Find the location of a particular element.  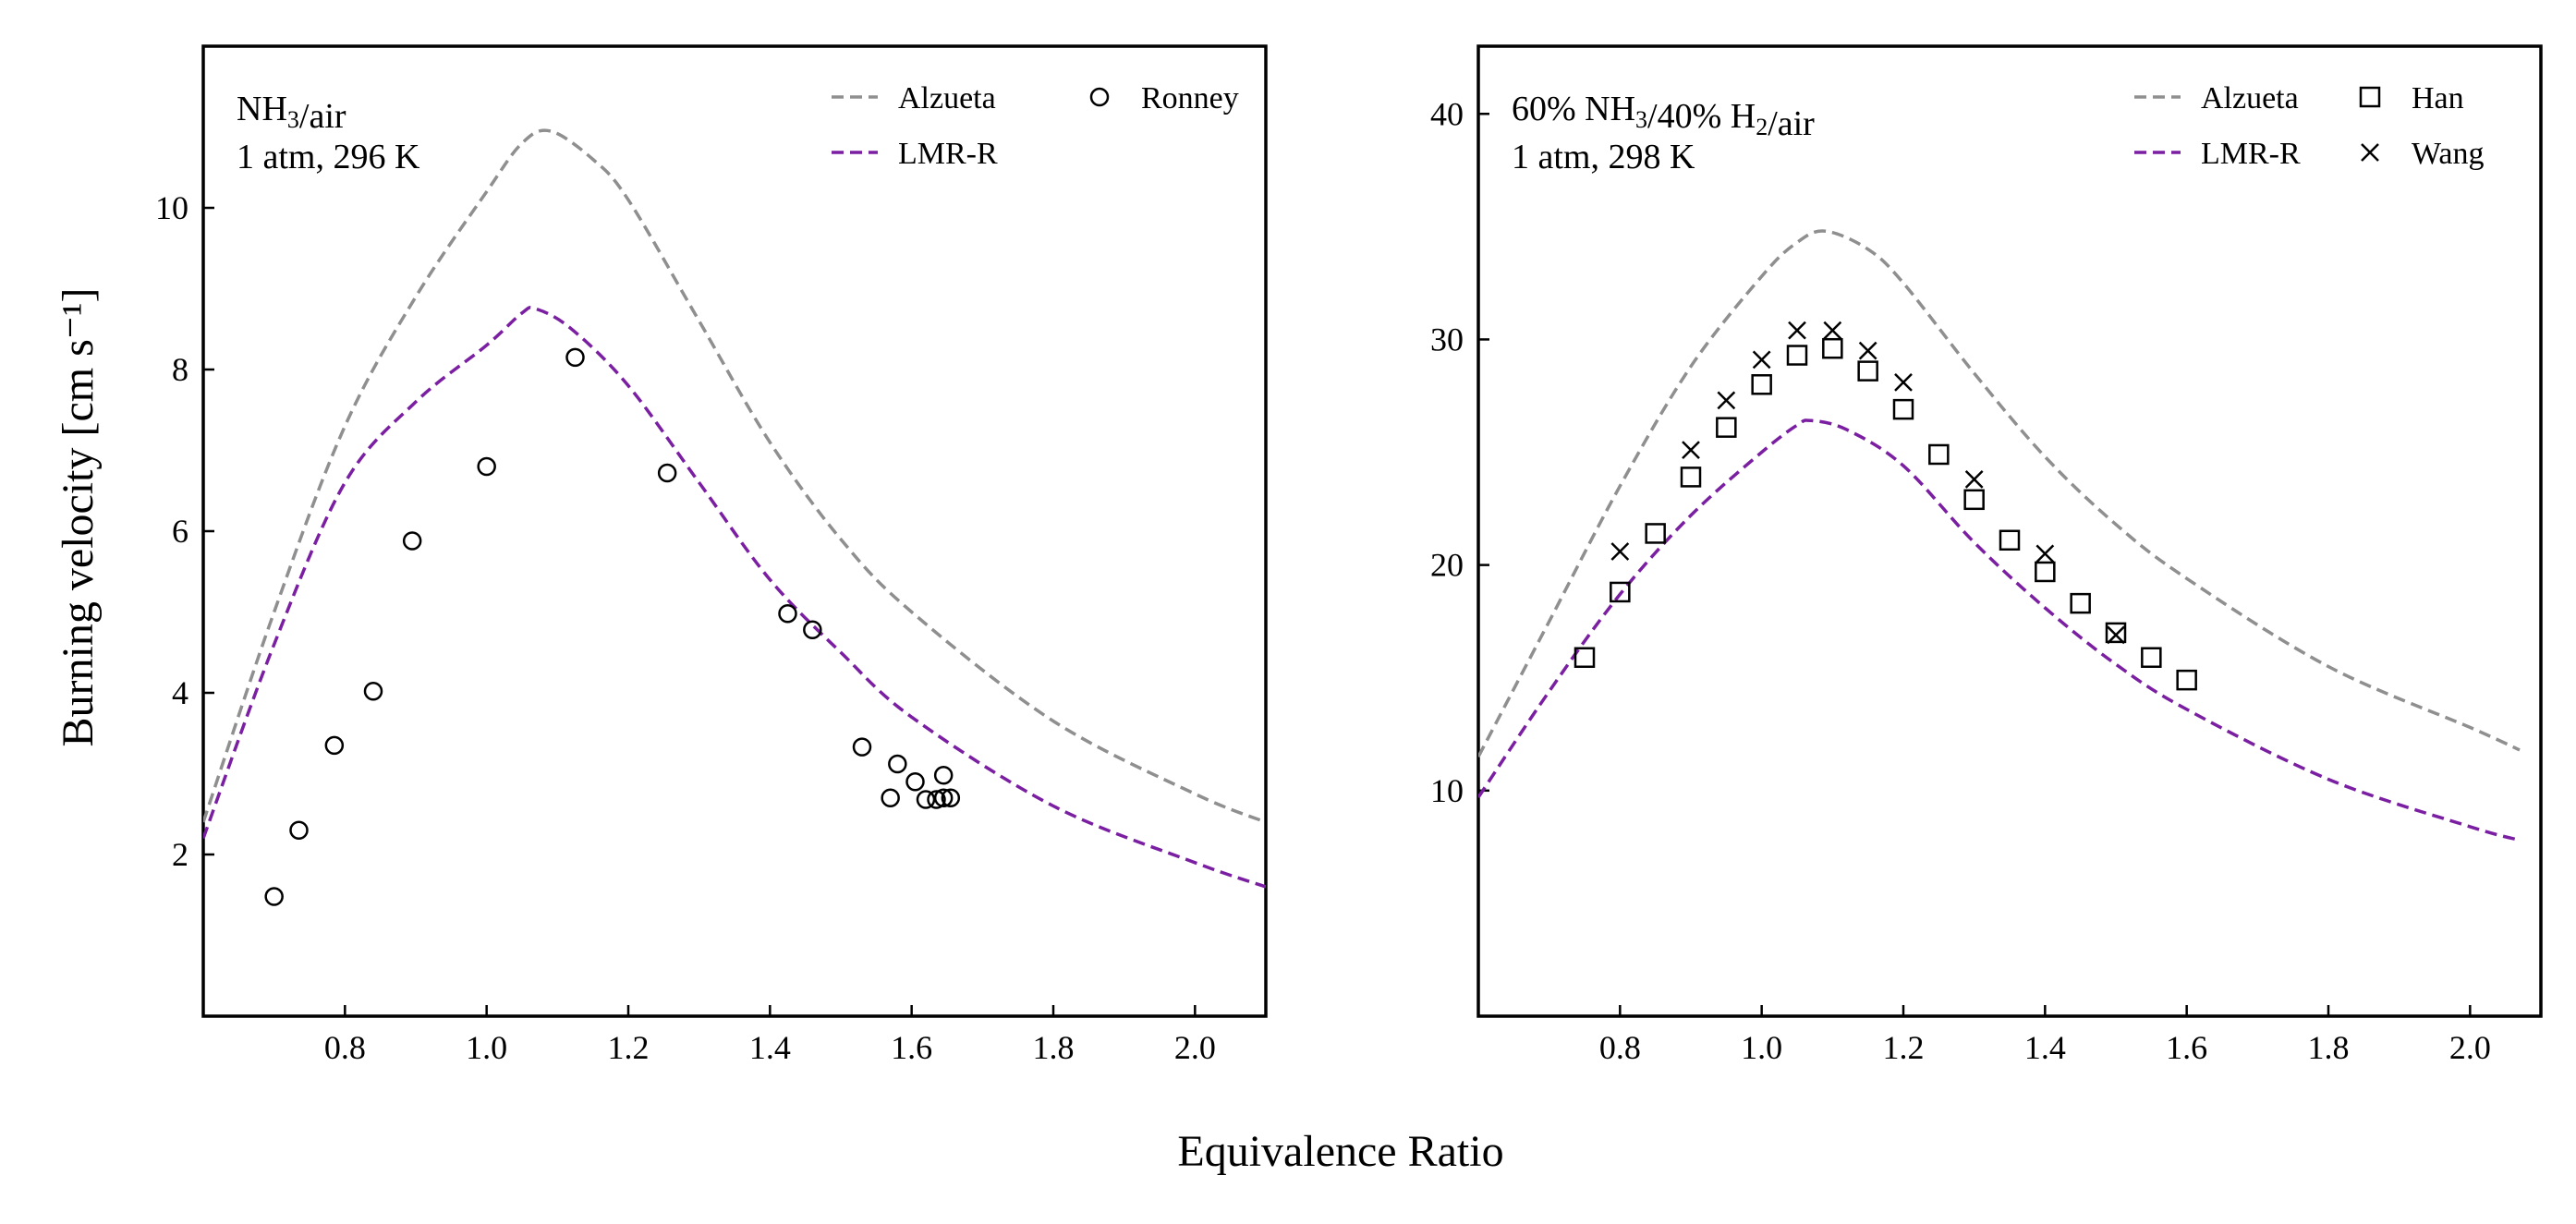

chart-0-annotation-line: 1 atm, 296 K is located at coordinates (328, 157).